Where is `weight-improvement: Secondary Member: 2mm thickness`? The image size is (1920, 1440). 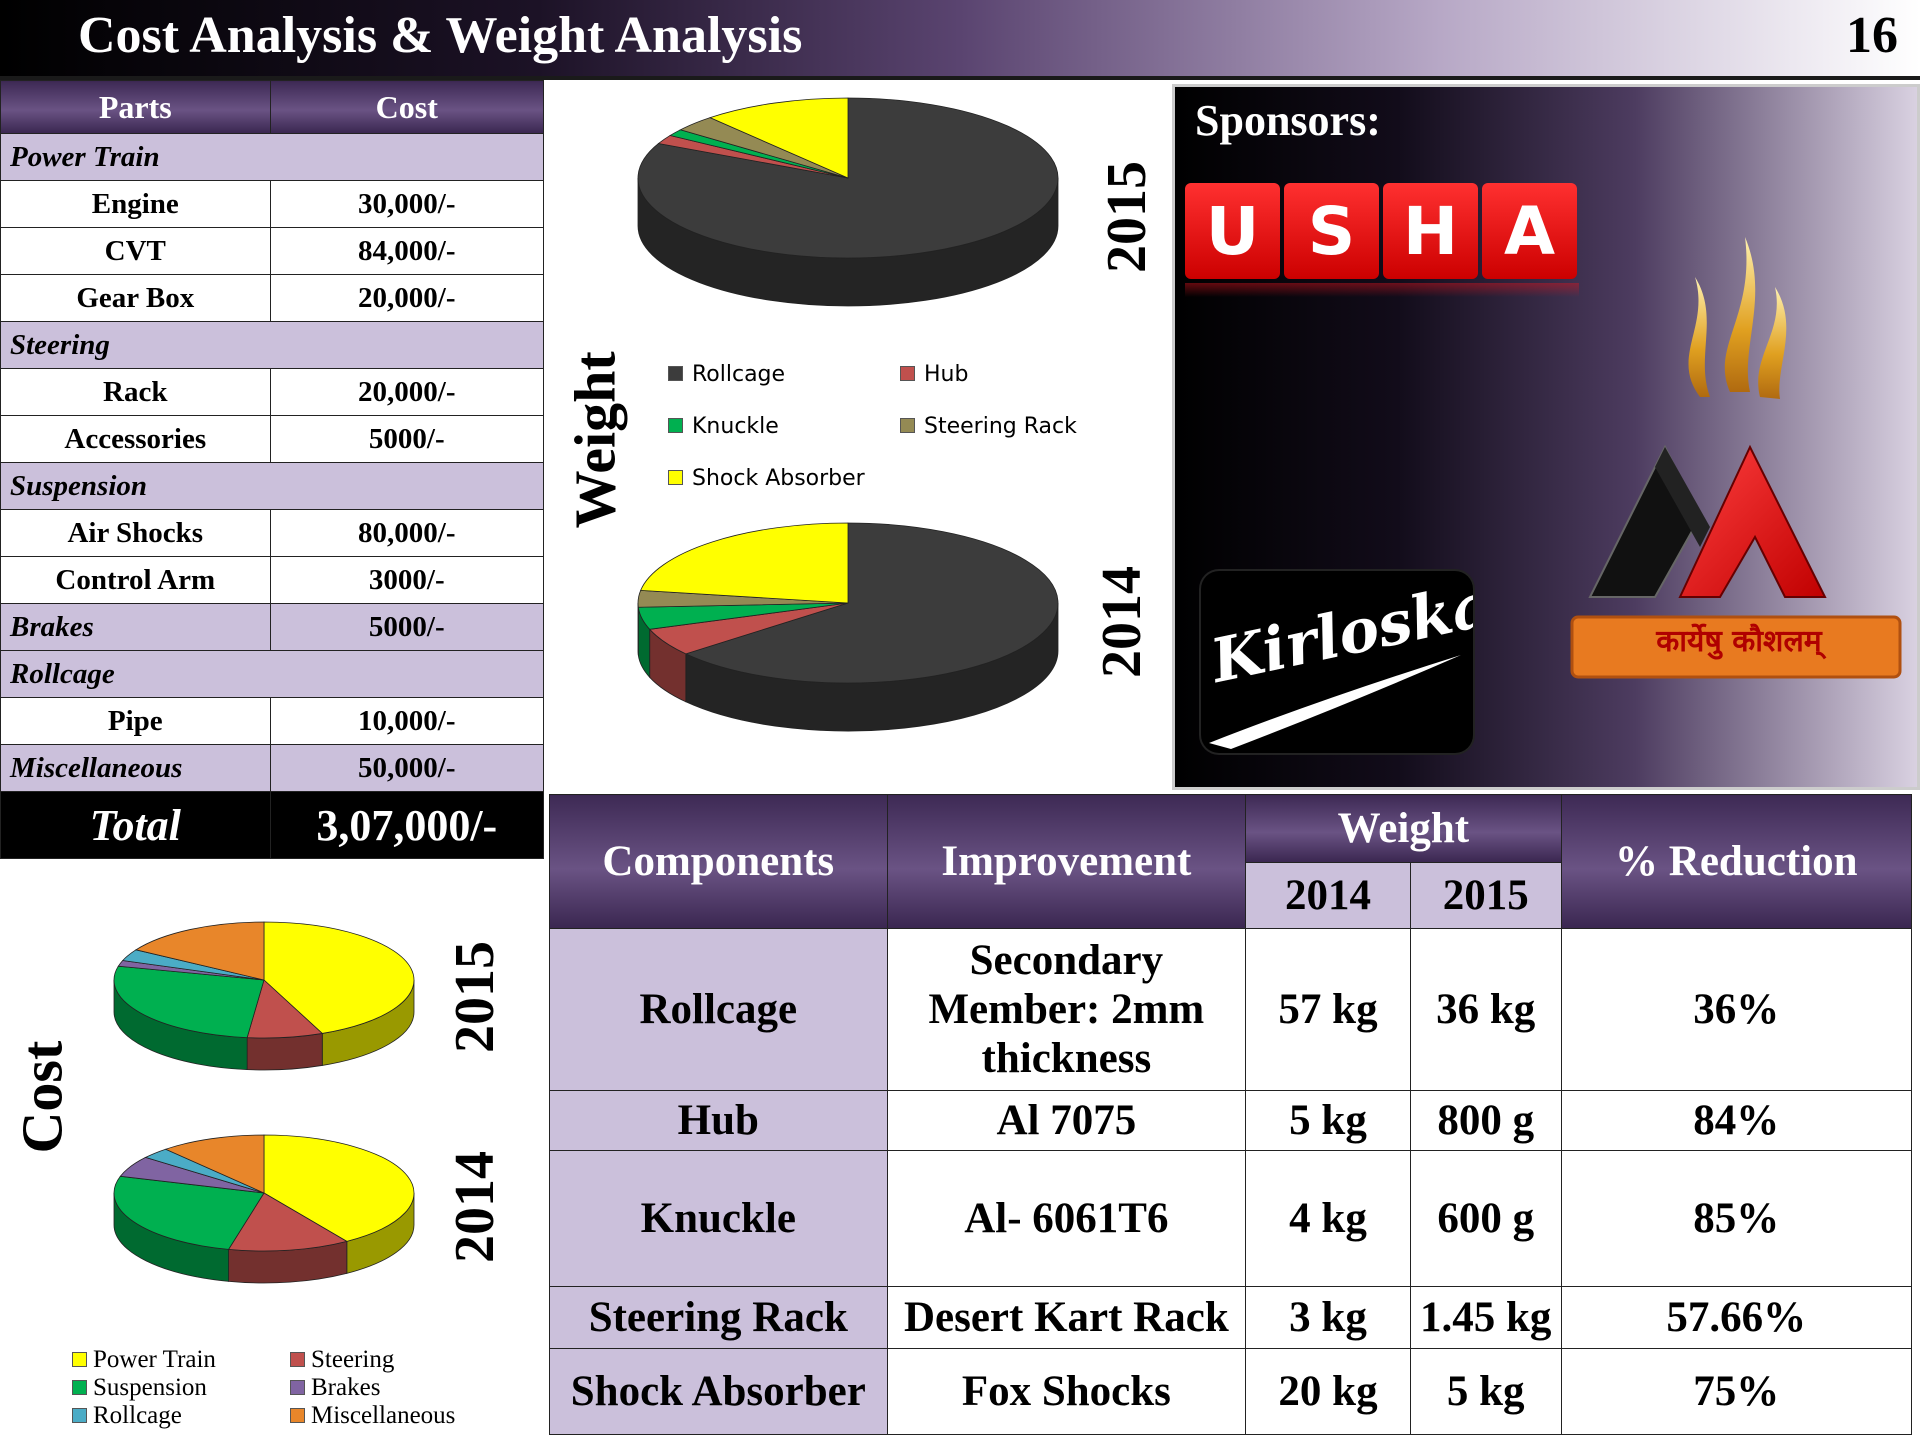 weight-improvement: Secondary Member: 2mm thickness is located at coordinates (1066, 1009).